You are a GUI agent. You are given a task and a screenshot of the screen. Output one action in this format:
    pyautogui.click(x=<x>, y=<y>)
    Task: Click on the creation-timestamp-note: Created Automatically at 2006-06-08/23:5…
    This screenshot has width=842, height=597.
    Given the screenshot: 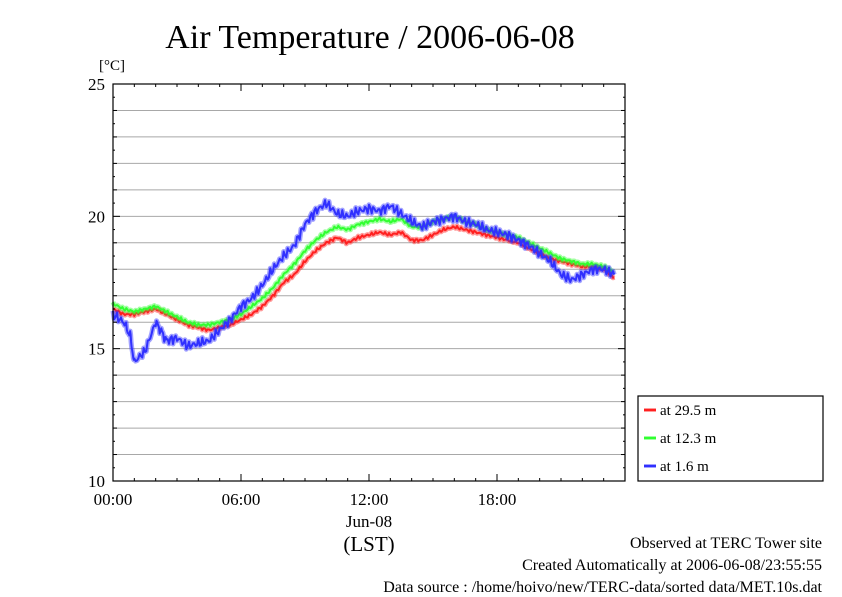 What is the action you would take?
    pyautogui.click(x=672, y=565)
    